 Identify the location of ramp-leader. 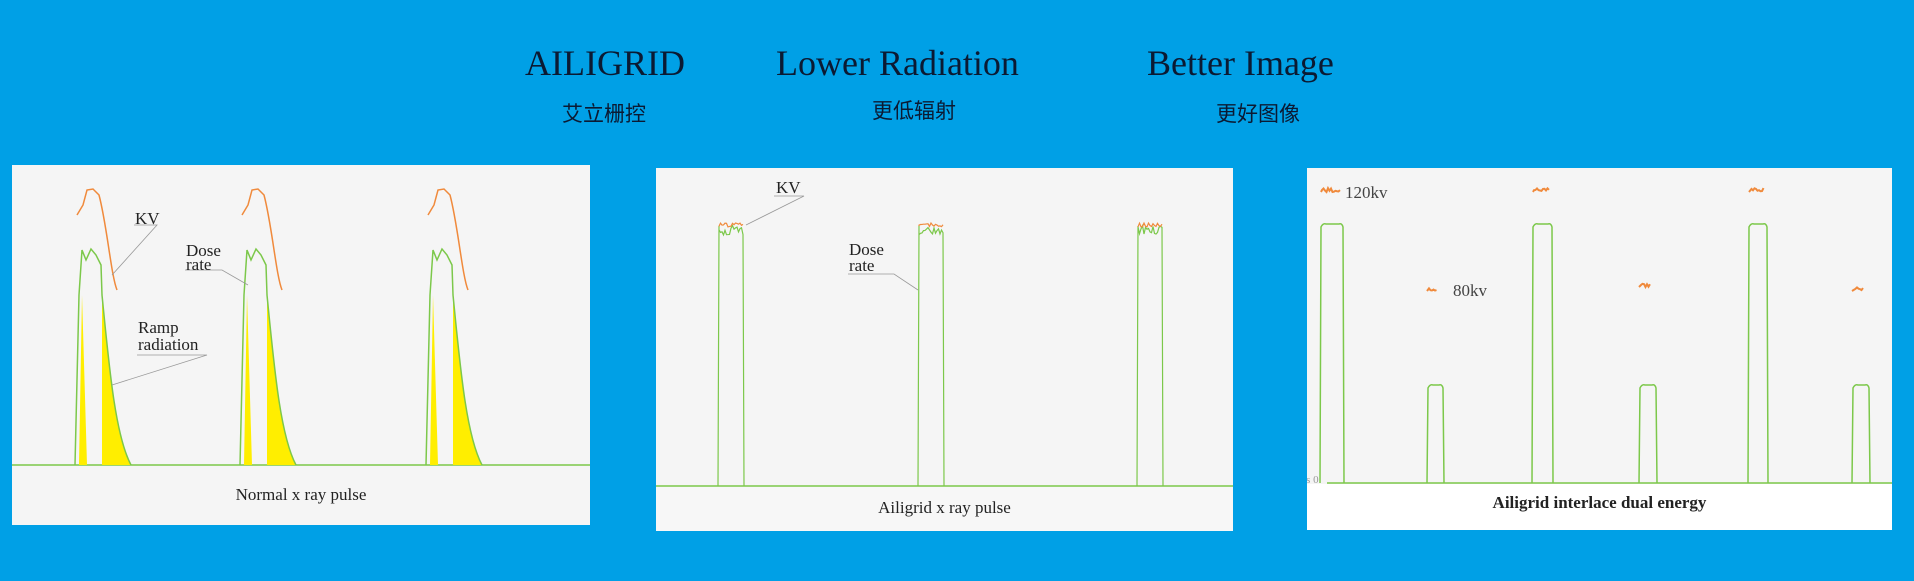
(159, 370).